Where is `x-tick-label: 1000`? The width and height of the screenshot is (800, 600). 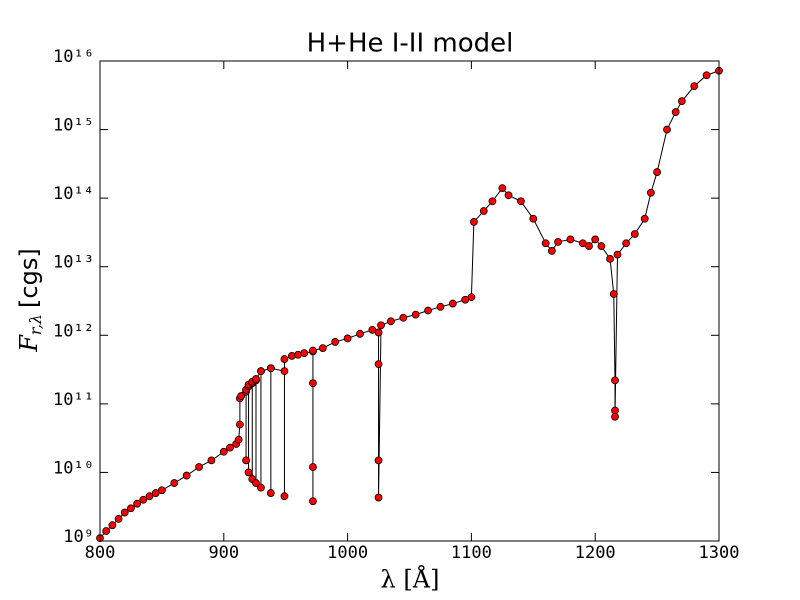
x-tick-label: 1000 is located at coordinates (347, 553).